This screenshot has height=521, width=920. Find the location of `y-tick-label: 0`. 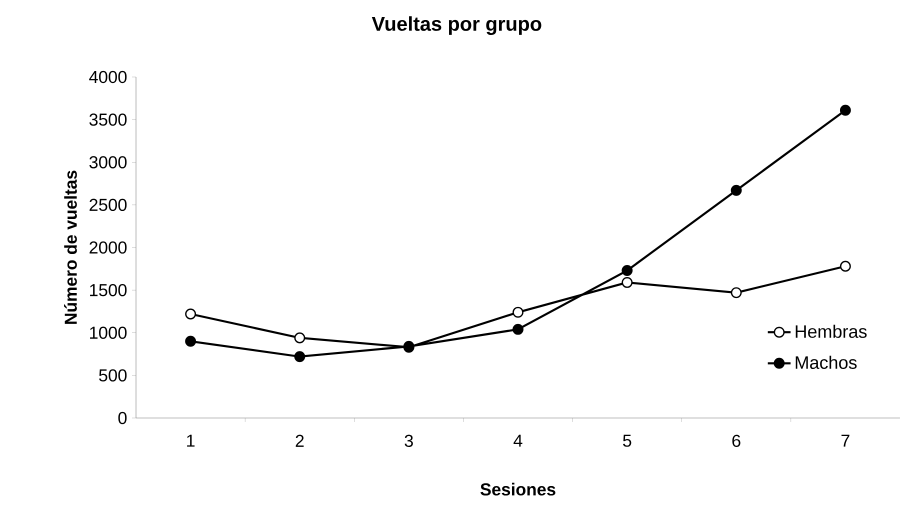

y-tick-label: 0 is located at coordinates (122, 418).